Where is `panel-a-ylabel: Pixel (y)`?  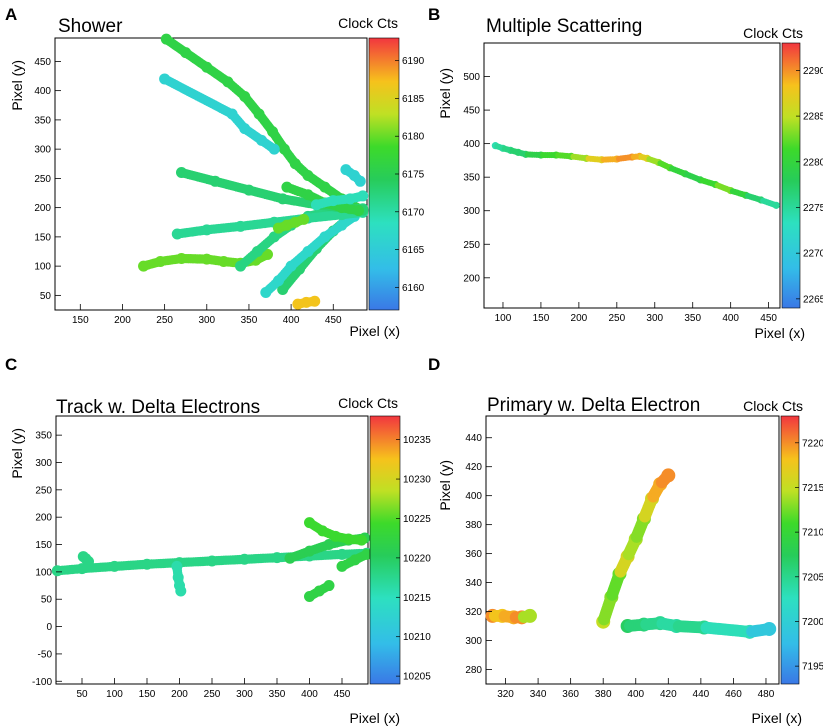 panel-a-ylabel: Pixel (y) is located at coordinates (17, 85).